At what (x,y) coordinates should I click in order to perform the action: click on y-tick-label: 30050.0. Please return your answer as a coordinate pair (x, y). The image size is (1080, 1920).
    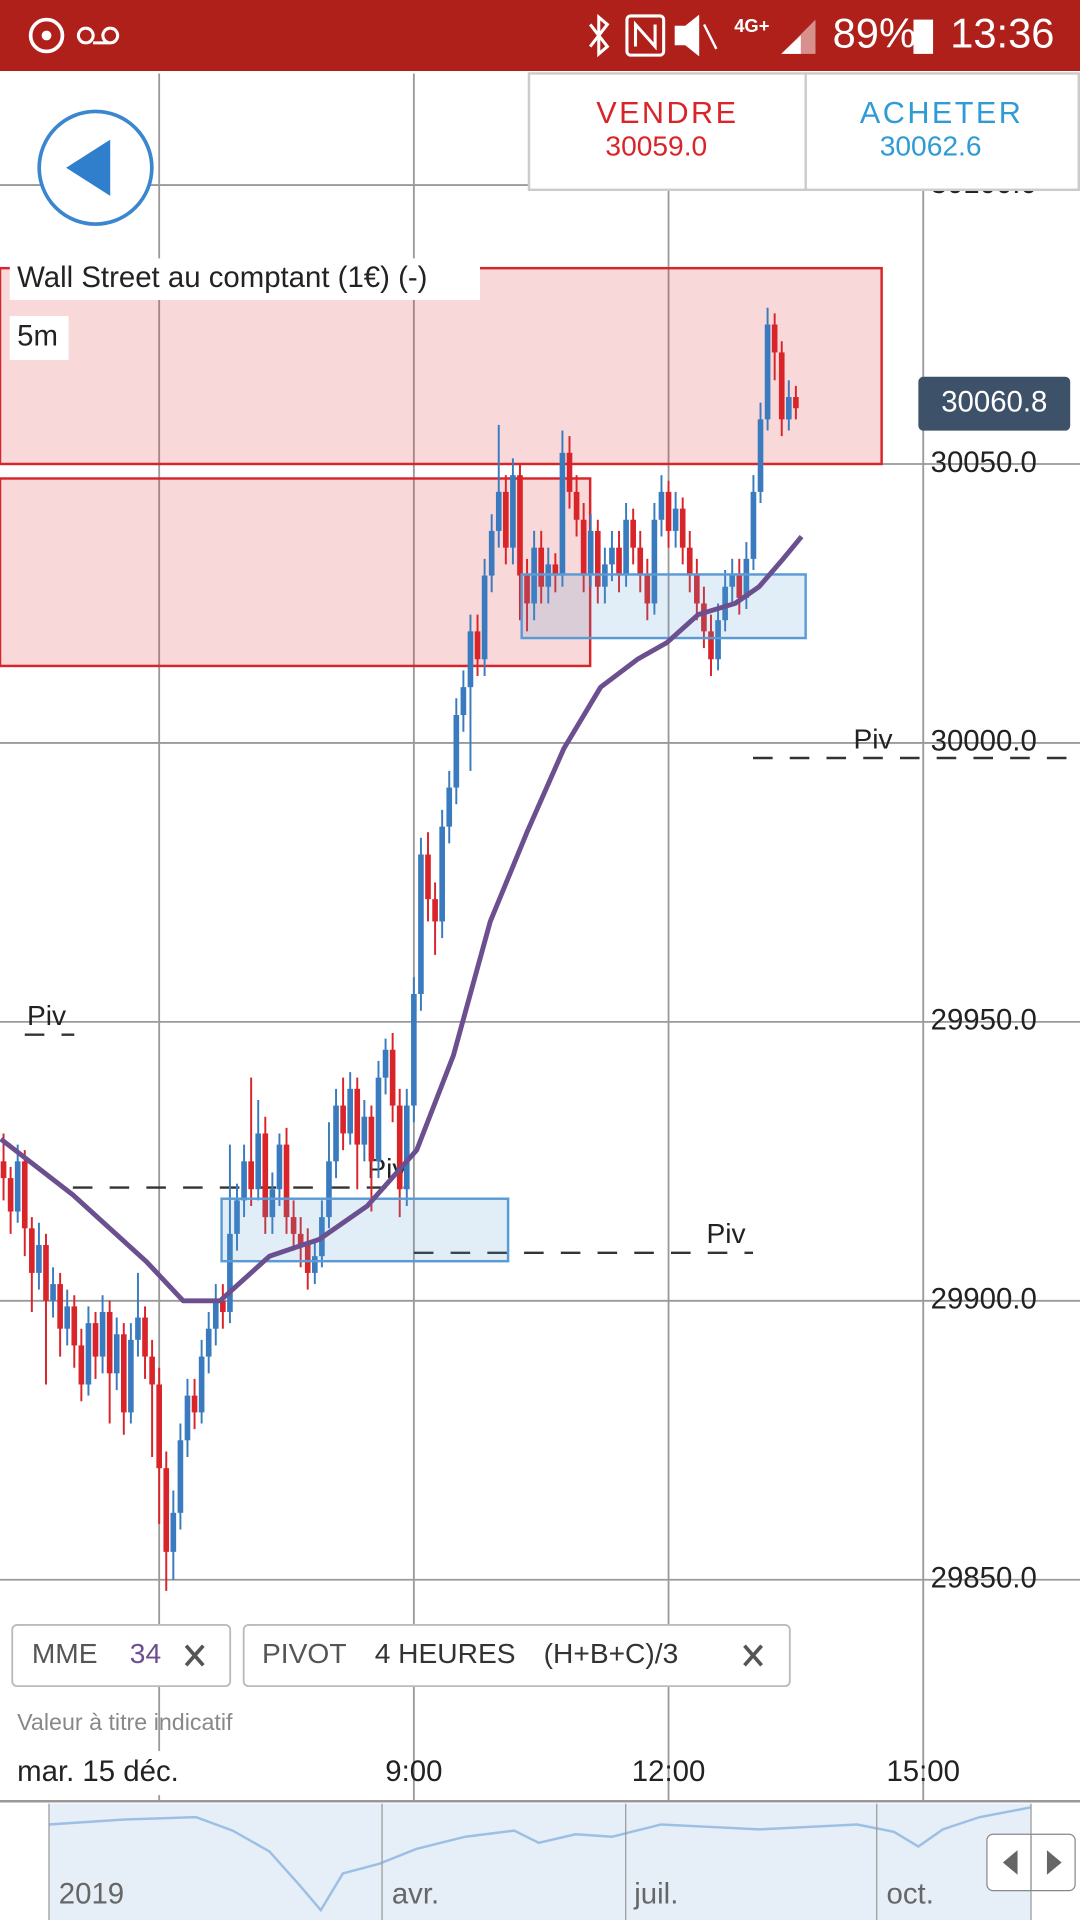
    Looking at the image, I should click on (984, 462).